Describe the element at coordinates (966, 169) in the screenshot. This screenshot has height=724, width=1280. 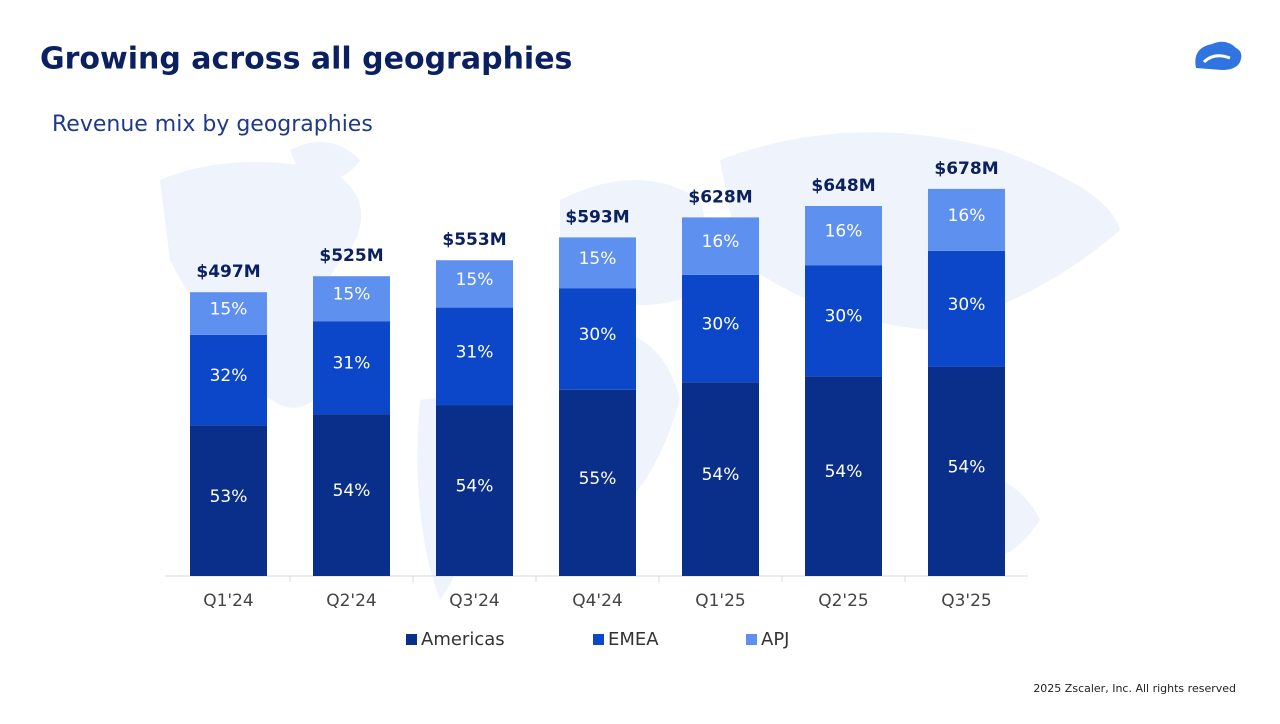
I see `total-label: $678M` at that location.